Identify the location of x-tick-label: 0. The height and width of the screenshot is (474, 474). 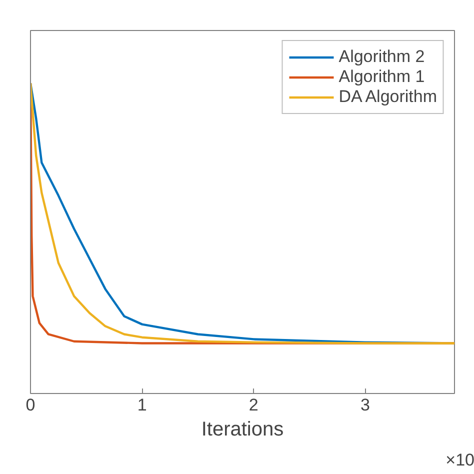
(31, 405).